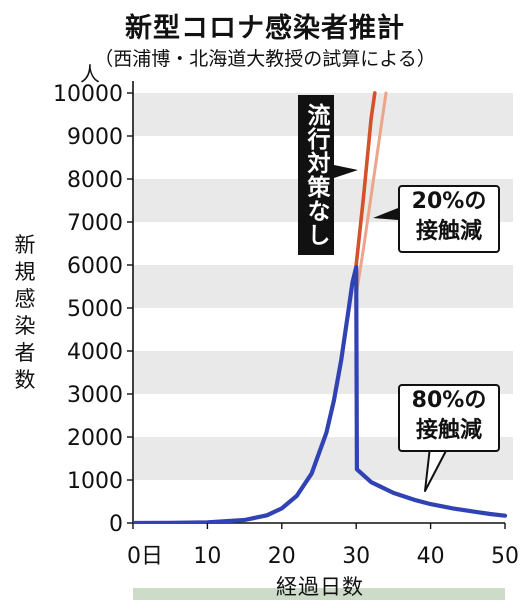 This screenshot has height=610, width=530. Describe the element at coordinates (323, 286) in the screenshot. I see `grid-band` at that location.